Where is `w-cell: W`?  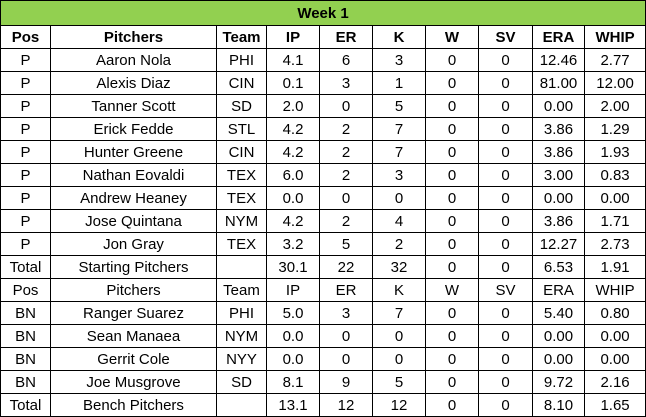
w-cell: W is located at coordinates (452, 37).